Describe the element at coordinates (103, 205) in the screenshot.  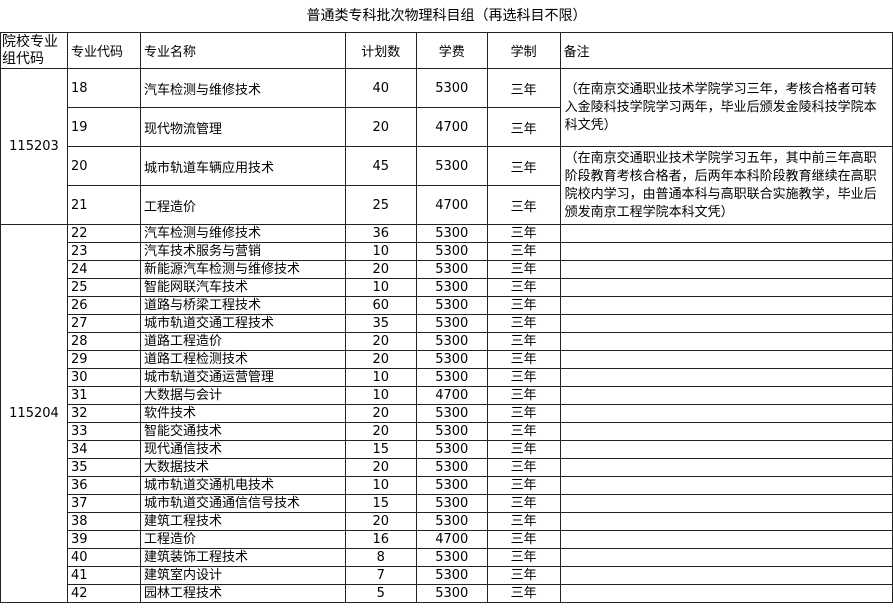
I see `major-code: 21` at that location.